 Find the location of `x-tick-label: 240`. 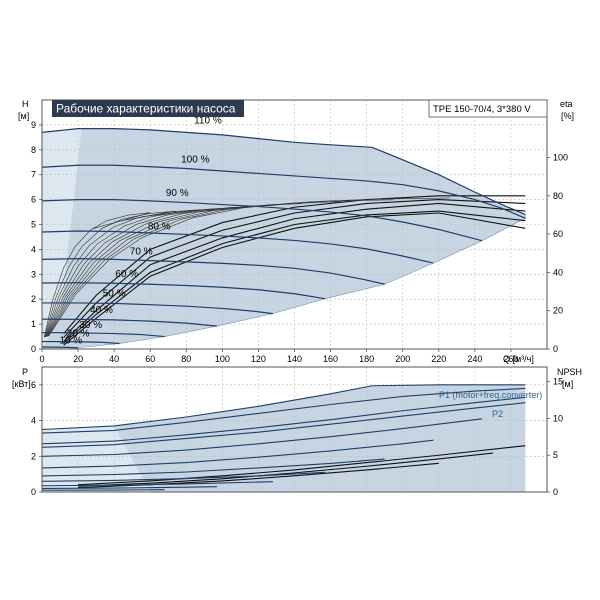

x-tick-label: 240 is located at coordinates (474, 359).